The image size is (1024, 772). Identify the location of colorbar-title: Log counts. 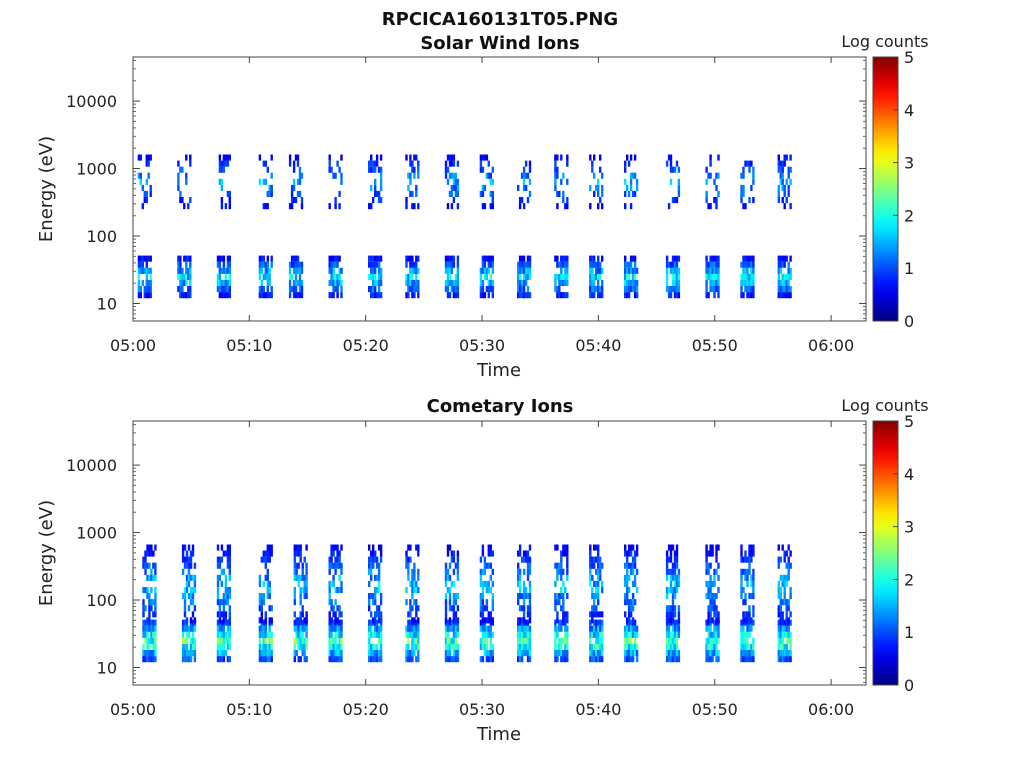
(884, 405).